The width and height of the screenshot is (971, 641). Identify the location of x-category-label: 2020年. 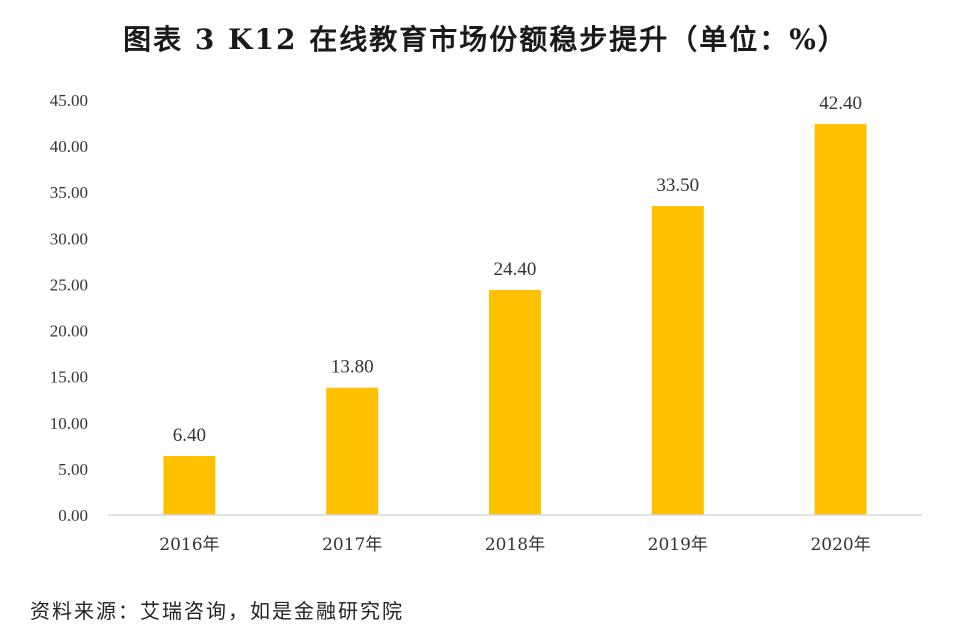
(840, 545).